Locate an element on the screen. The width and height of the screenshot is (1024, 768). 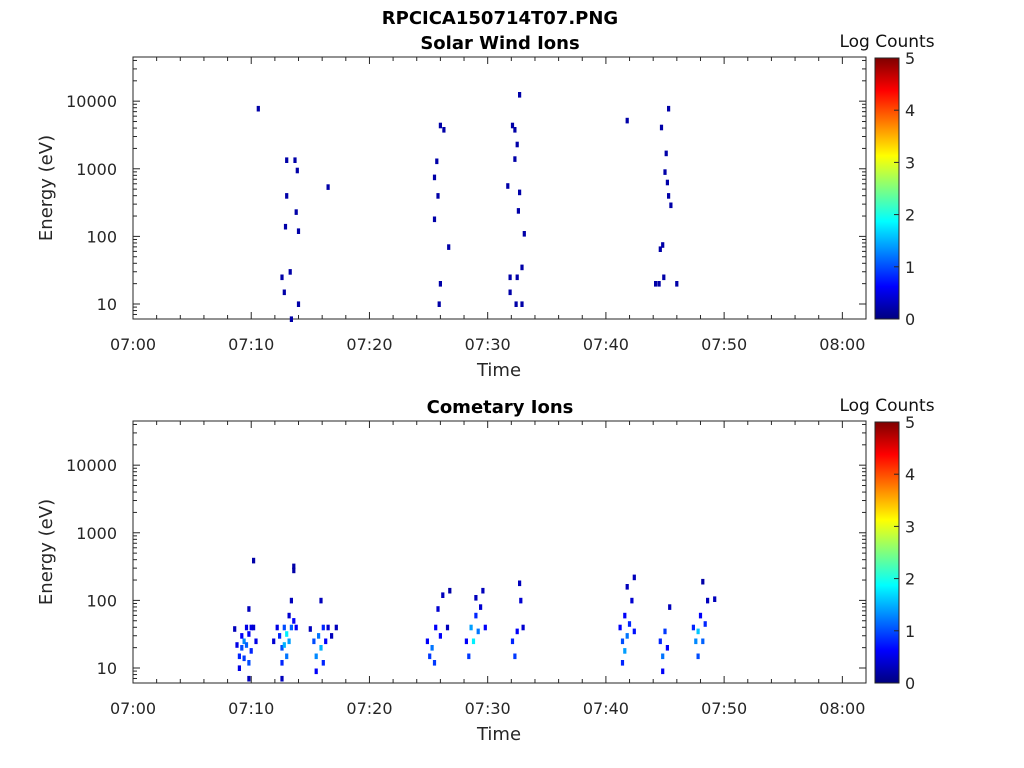
colorbar-tick-label: 4 is located at coordinates (910, 474).